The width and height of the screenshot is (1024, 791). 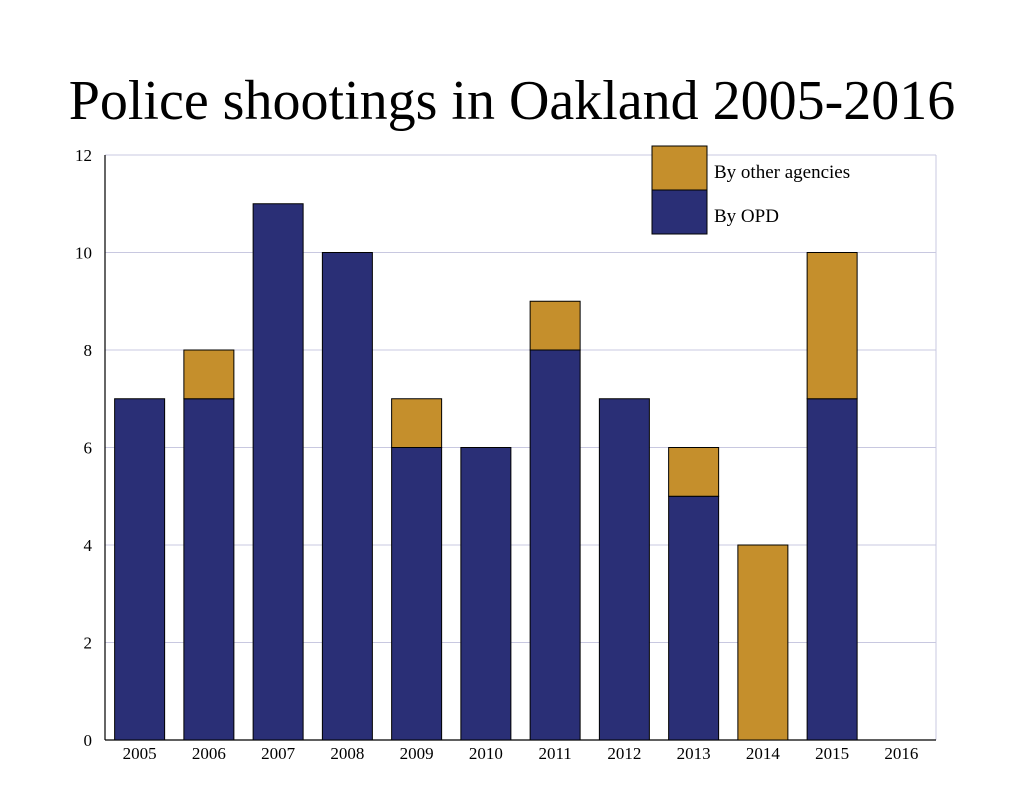 I want to click on x-tick-label: 2005, so click(x=140, y=753).